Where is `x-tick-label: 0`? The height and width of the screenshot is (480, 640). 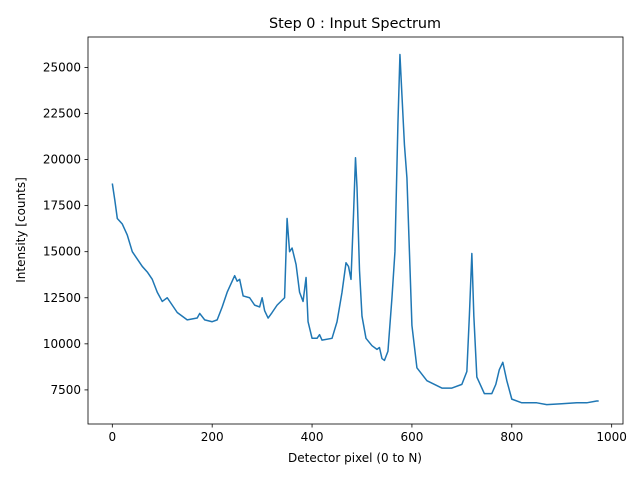
x-tick-label: 0 is located at coordinates (112, 437).